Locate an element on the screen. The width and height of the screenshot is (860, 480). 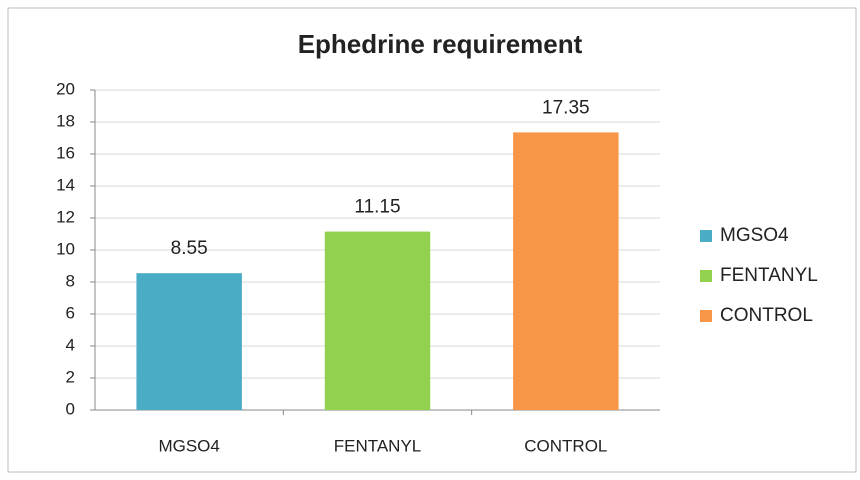
y-tick-label: 4 is located at coordinates (70, 344).